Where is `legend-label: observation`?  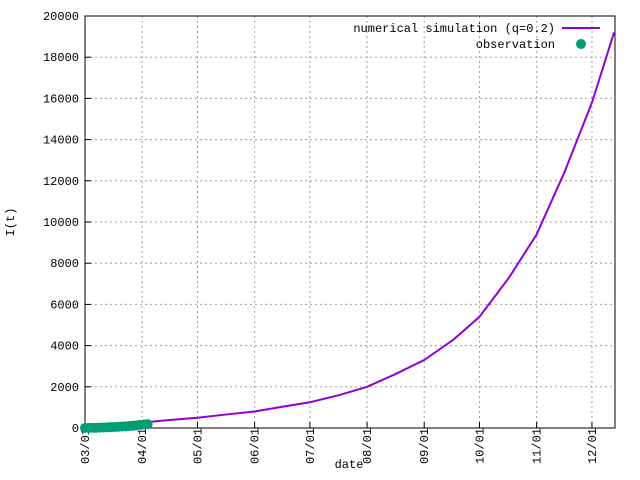
legend-label: observation is located at coordinates (515, 45).